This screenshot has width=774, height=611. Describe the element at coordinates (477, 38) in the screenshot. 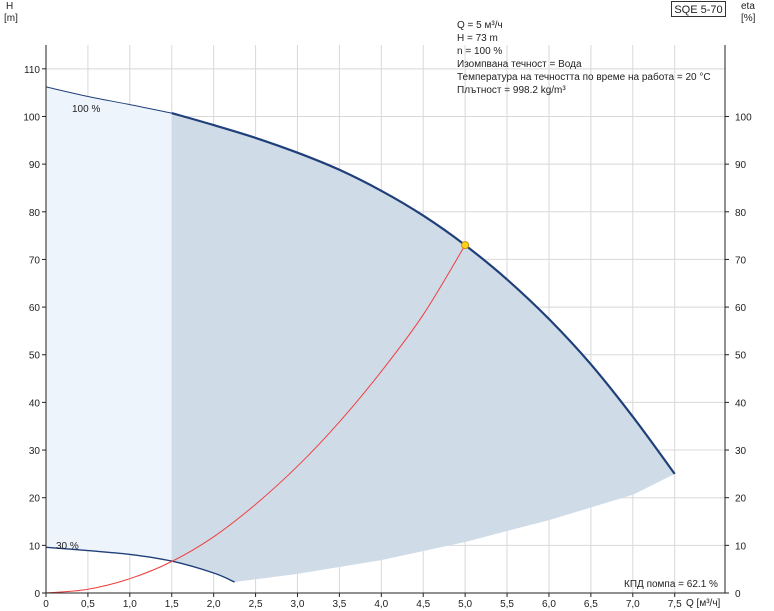

I see `info-line-head: H = 73 m` at that location.